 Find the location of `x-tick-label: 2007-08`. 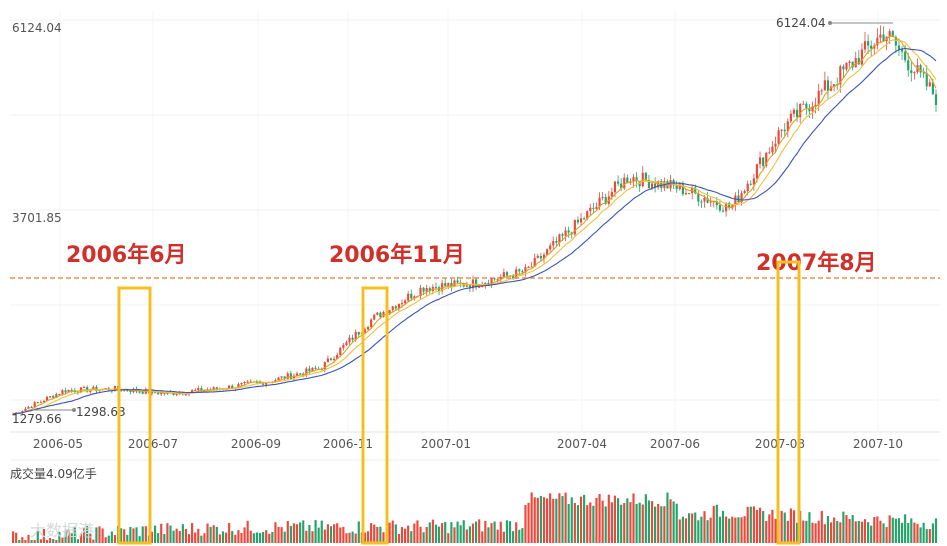

x-tick-label: 2007-08 is located at coordinates (780, 444).